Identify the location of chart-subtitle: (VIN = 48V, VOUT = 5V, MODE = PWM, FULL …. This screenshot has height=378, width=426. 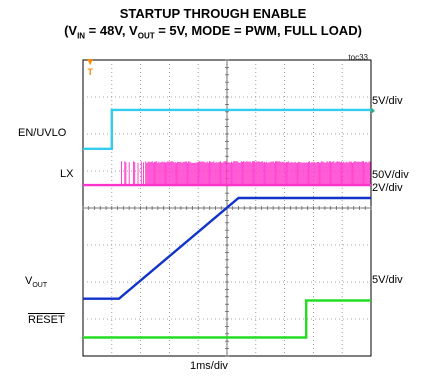
(213, 32).